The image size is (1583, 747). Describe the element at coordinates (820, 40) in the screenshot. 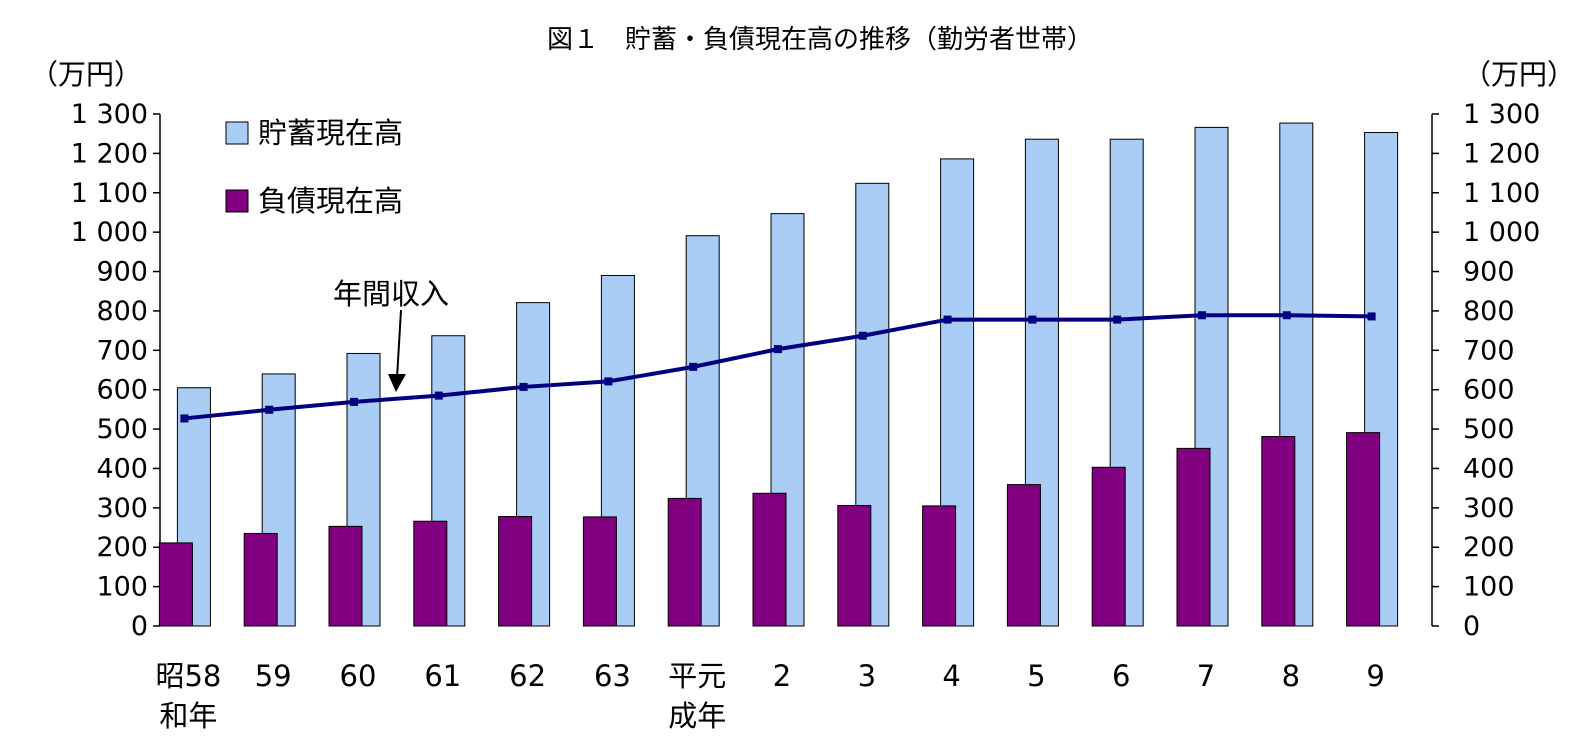

I see `chart-title: 図１ 貯蓄・負債現在高の推移（勤労者世帯）` at that location.